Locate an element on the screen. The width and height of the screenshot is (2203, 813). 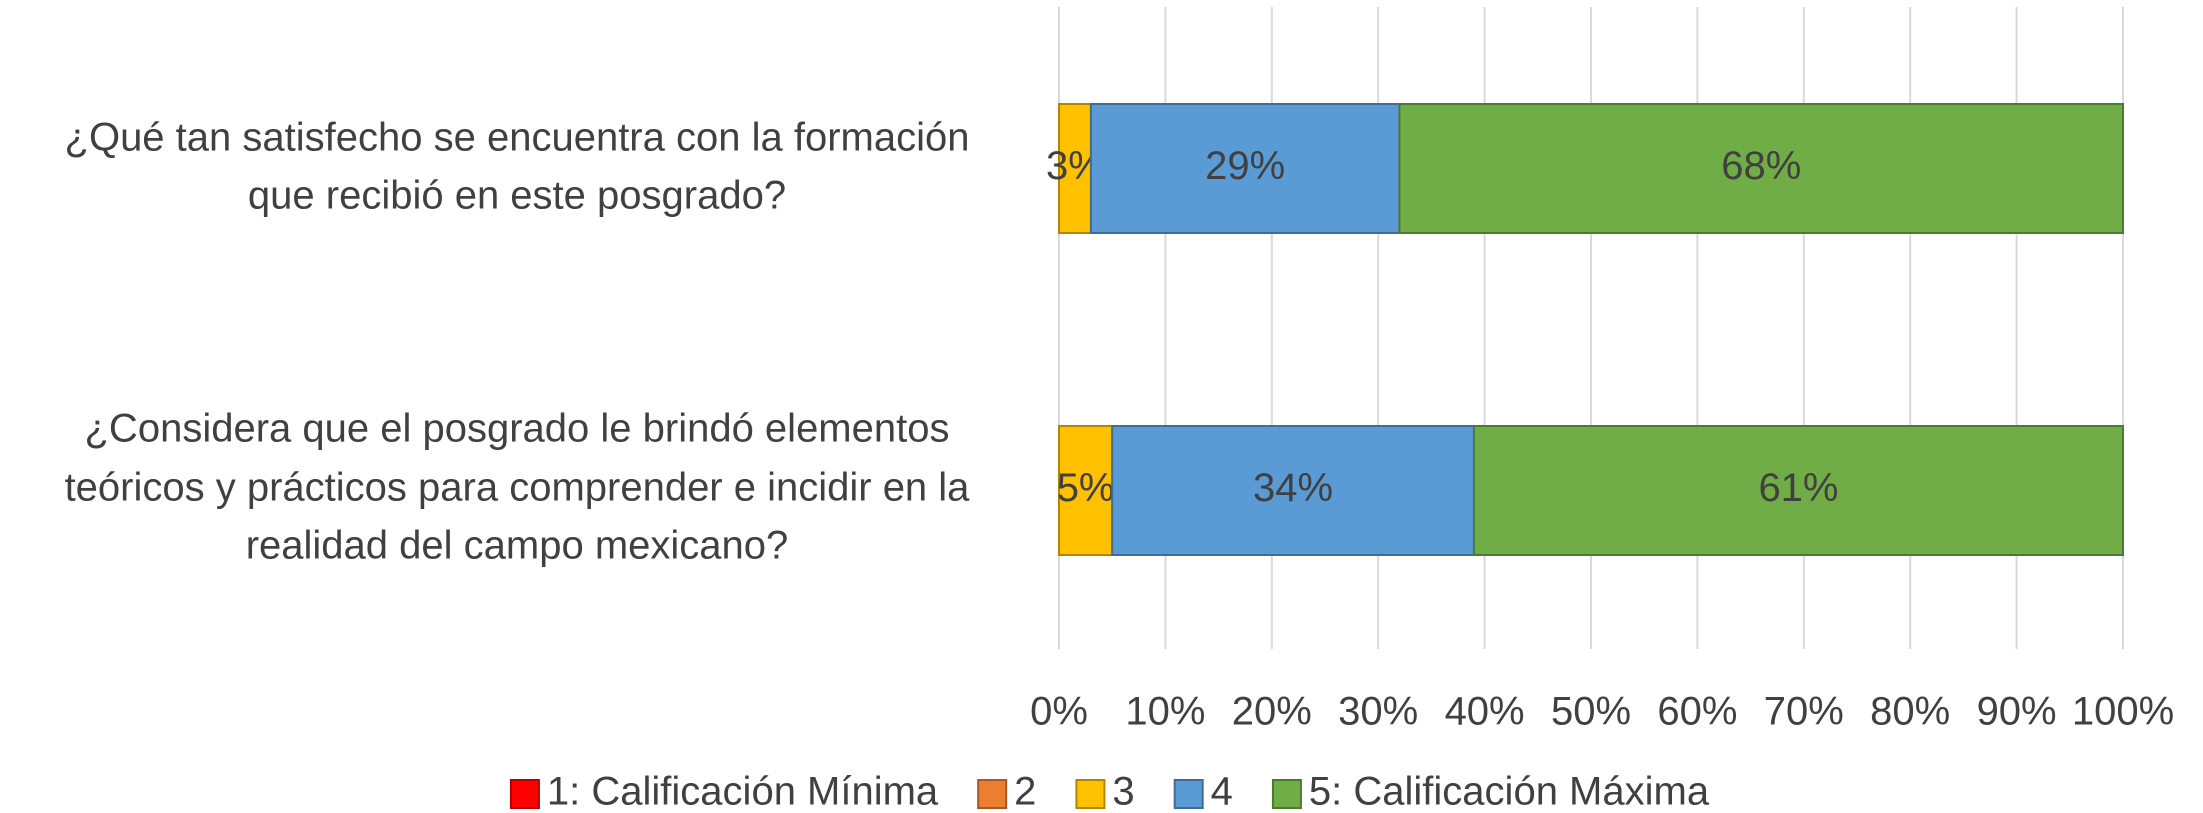
category-label: que recibió en este posgrado? is located at coordinates (517, 196).